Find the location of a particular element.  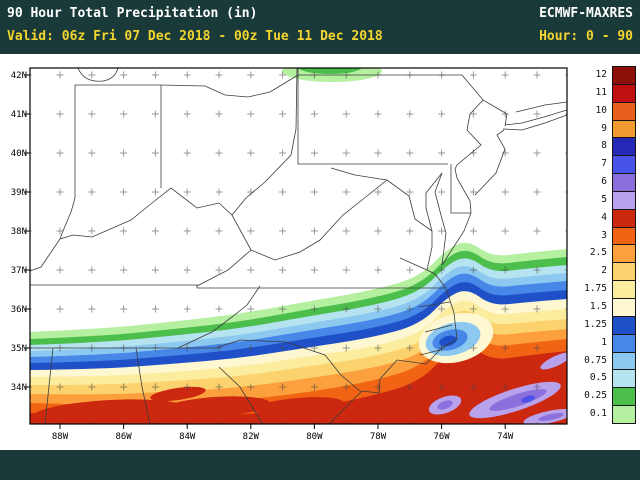

nc-sounds is located at coordinates (435, 328).